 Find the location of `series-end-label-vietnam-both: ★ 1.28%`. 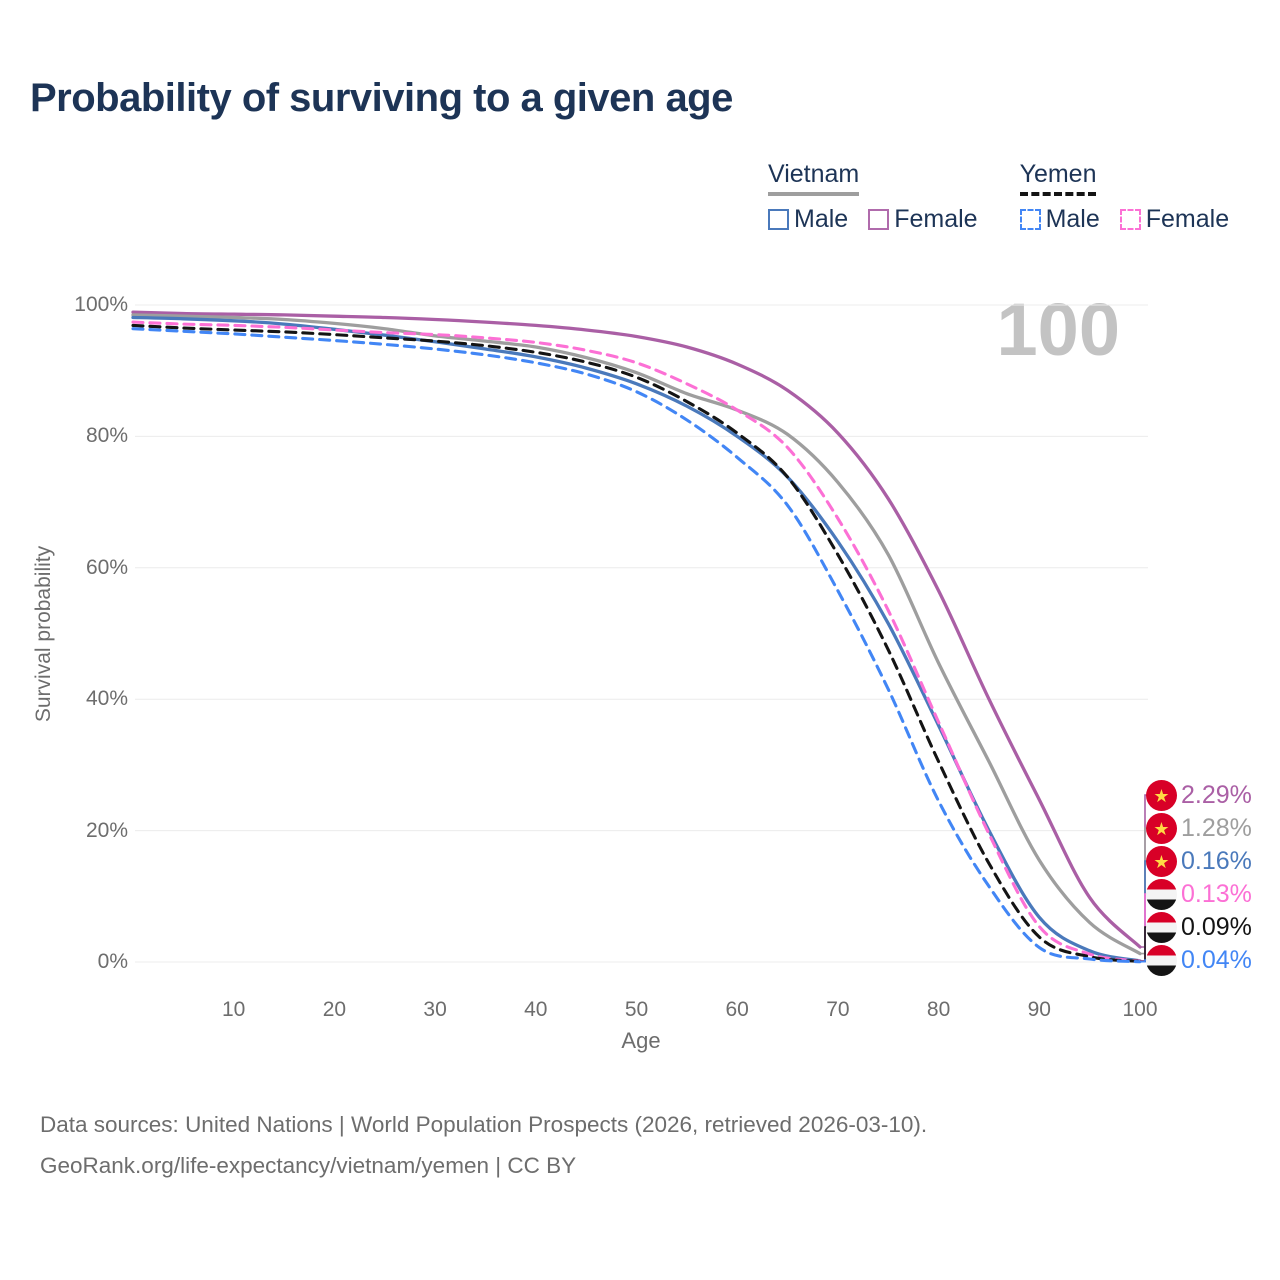

series-end-label-vietnam-both: ★ 1.28% is located at coordinates (1199, 828).